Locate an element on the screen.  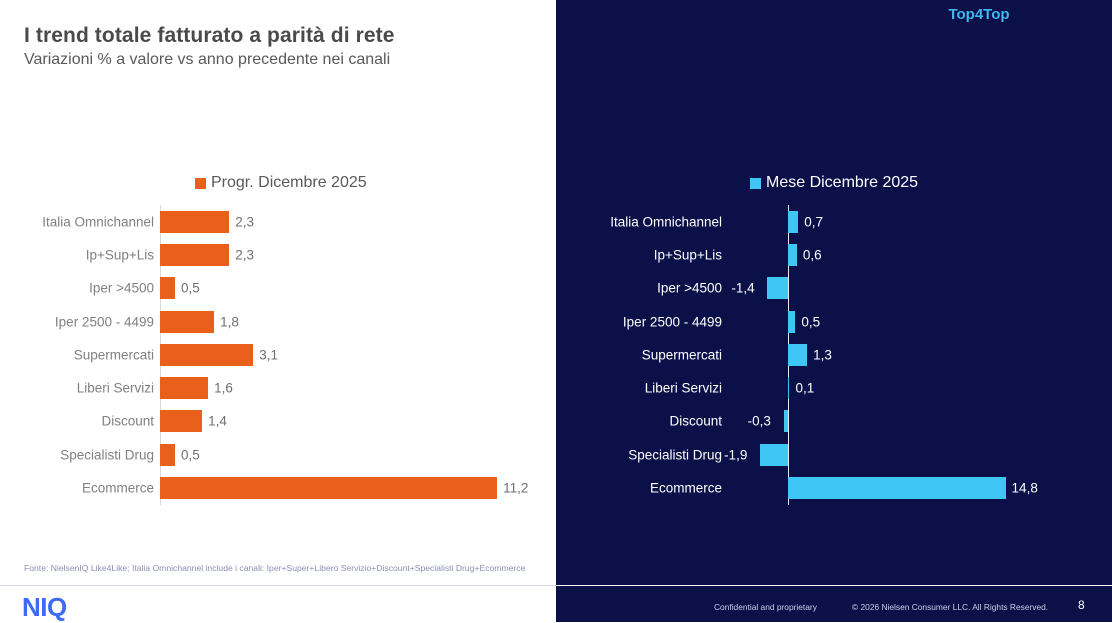
page-number: 8 is located at coordinates (1081, 605).